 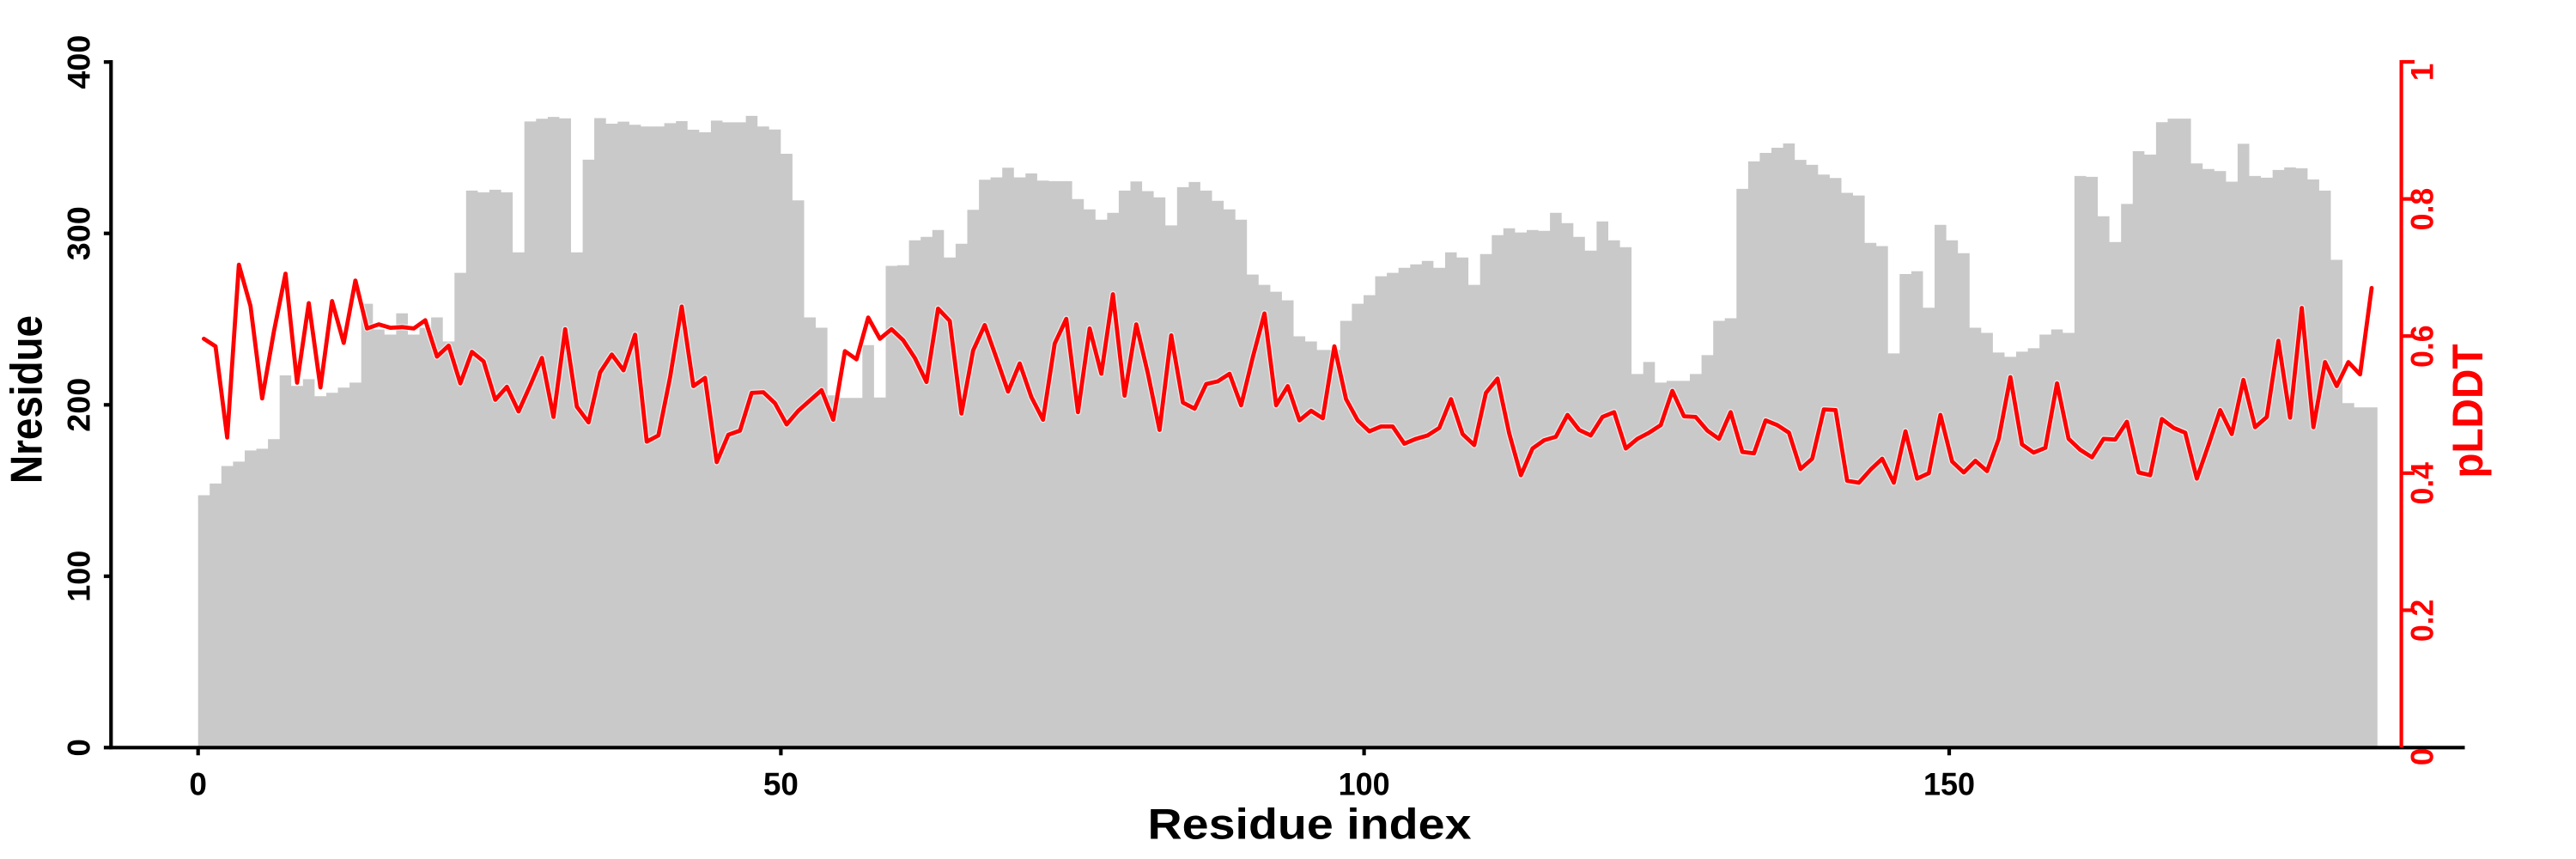 I want to click on svg-text: 300, so click(x=79, y=233).